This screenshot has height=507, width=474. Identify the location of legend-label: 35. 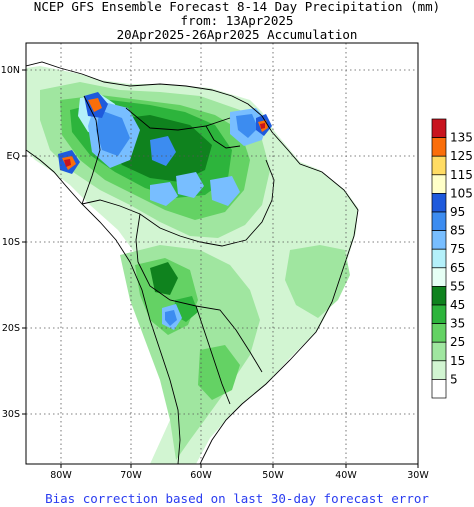
(457, 324).